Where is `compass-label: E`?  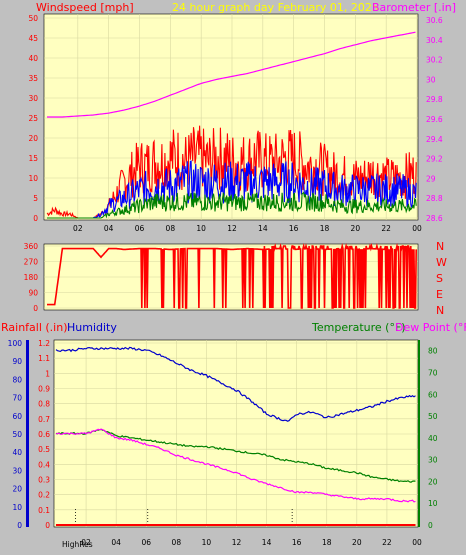
compass-label: E is located at coordinates (439, 294).